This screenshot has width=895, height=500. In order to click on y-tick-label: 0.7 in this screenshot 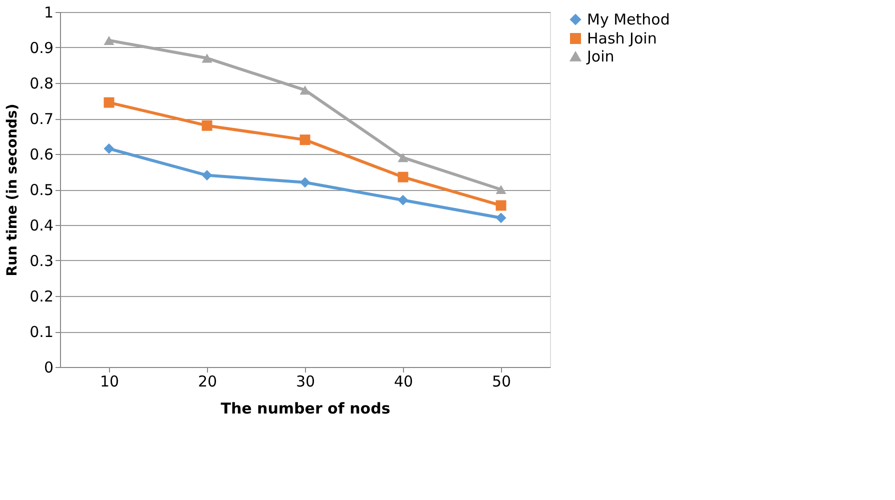, I will do `click(42, 119)`.